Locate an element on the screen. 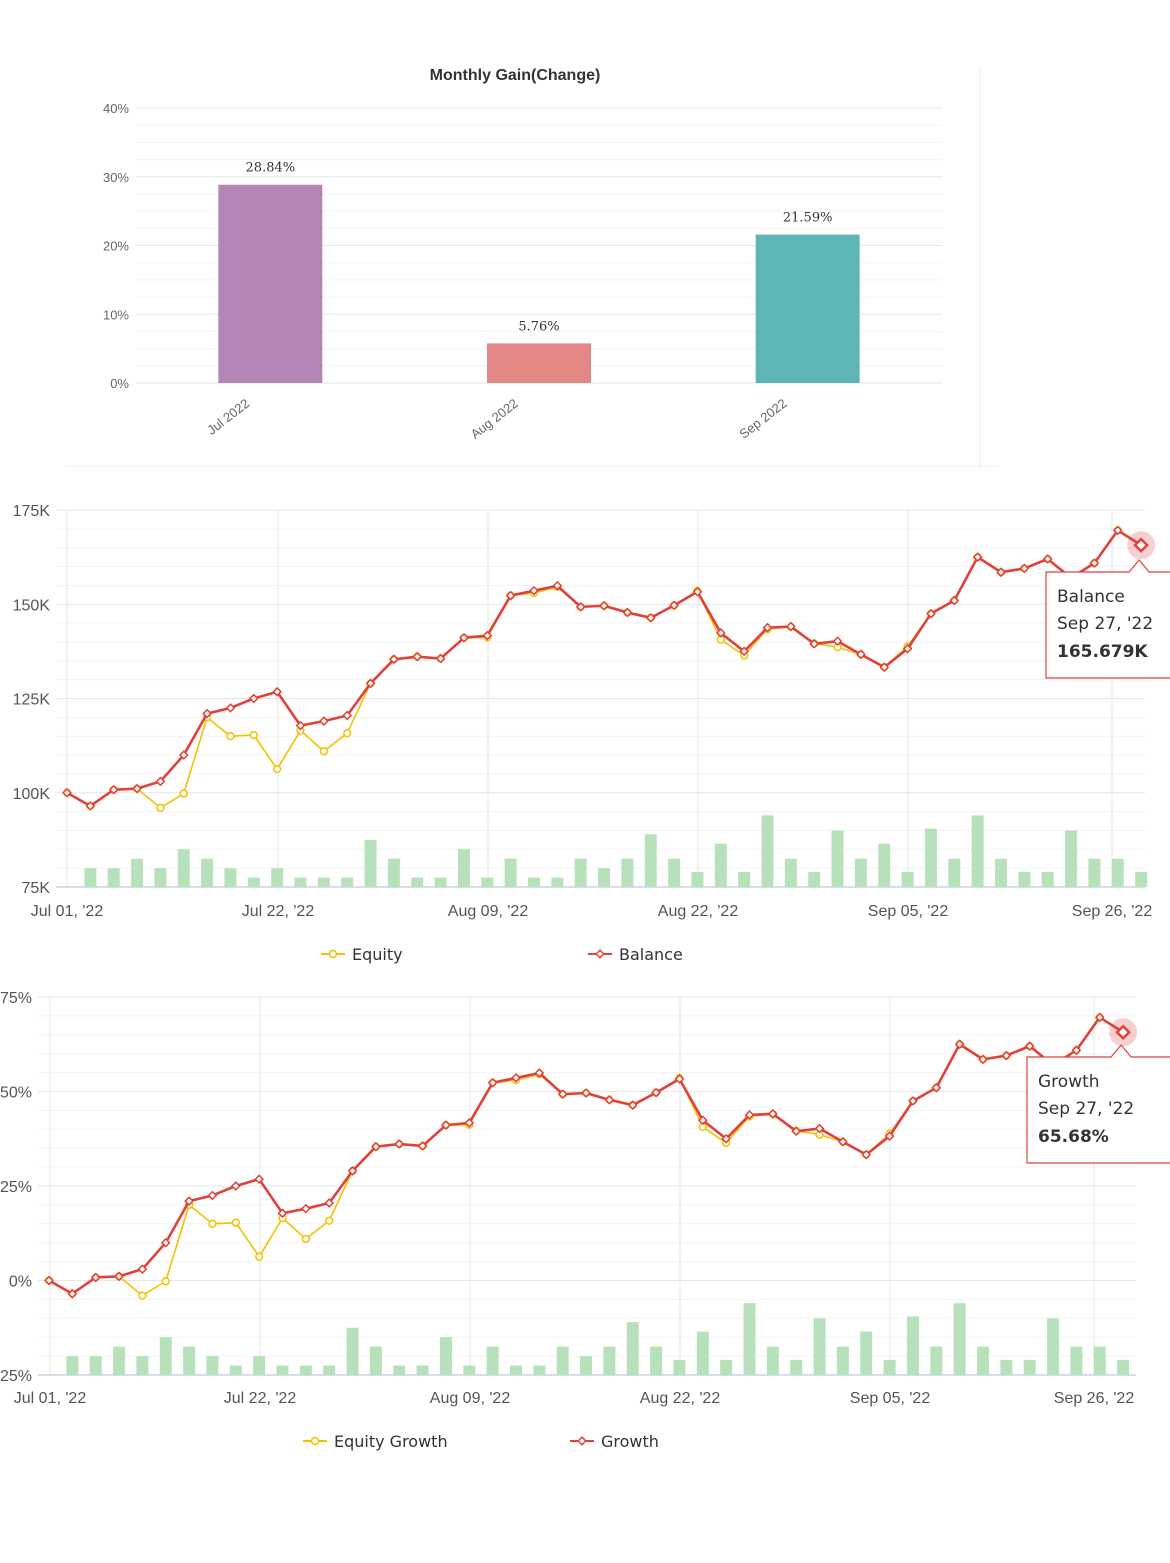 This screenshot has height=1563, width=1170. legend-item-equity: Equity is located at coordinates (362, 954).